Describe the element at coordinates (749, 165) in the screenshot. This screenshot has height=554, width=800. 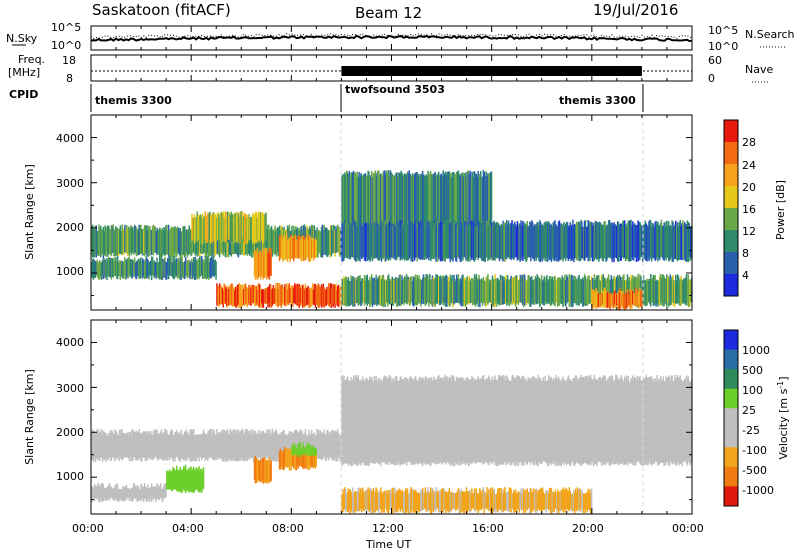
I see `power-cbar-tick-24: 24` at that location.